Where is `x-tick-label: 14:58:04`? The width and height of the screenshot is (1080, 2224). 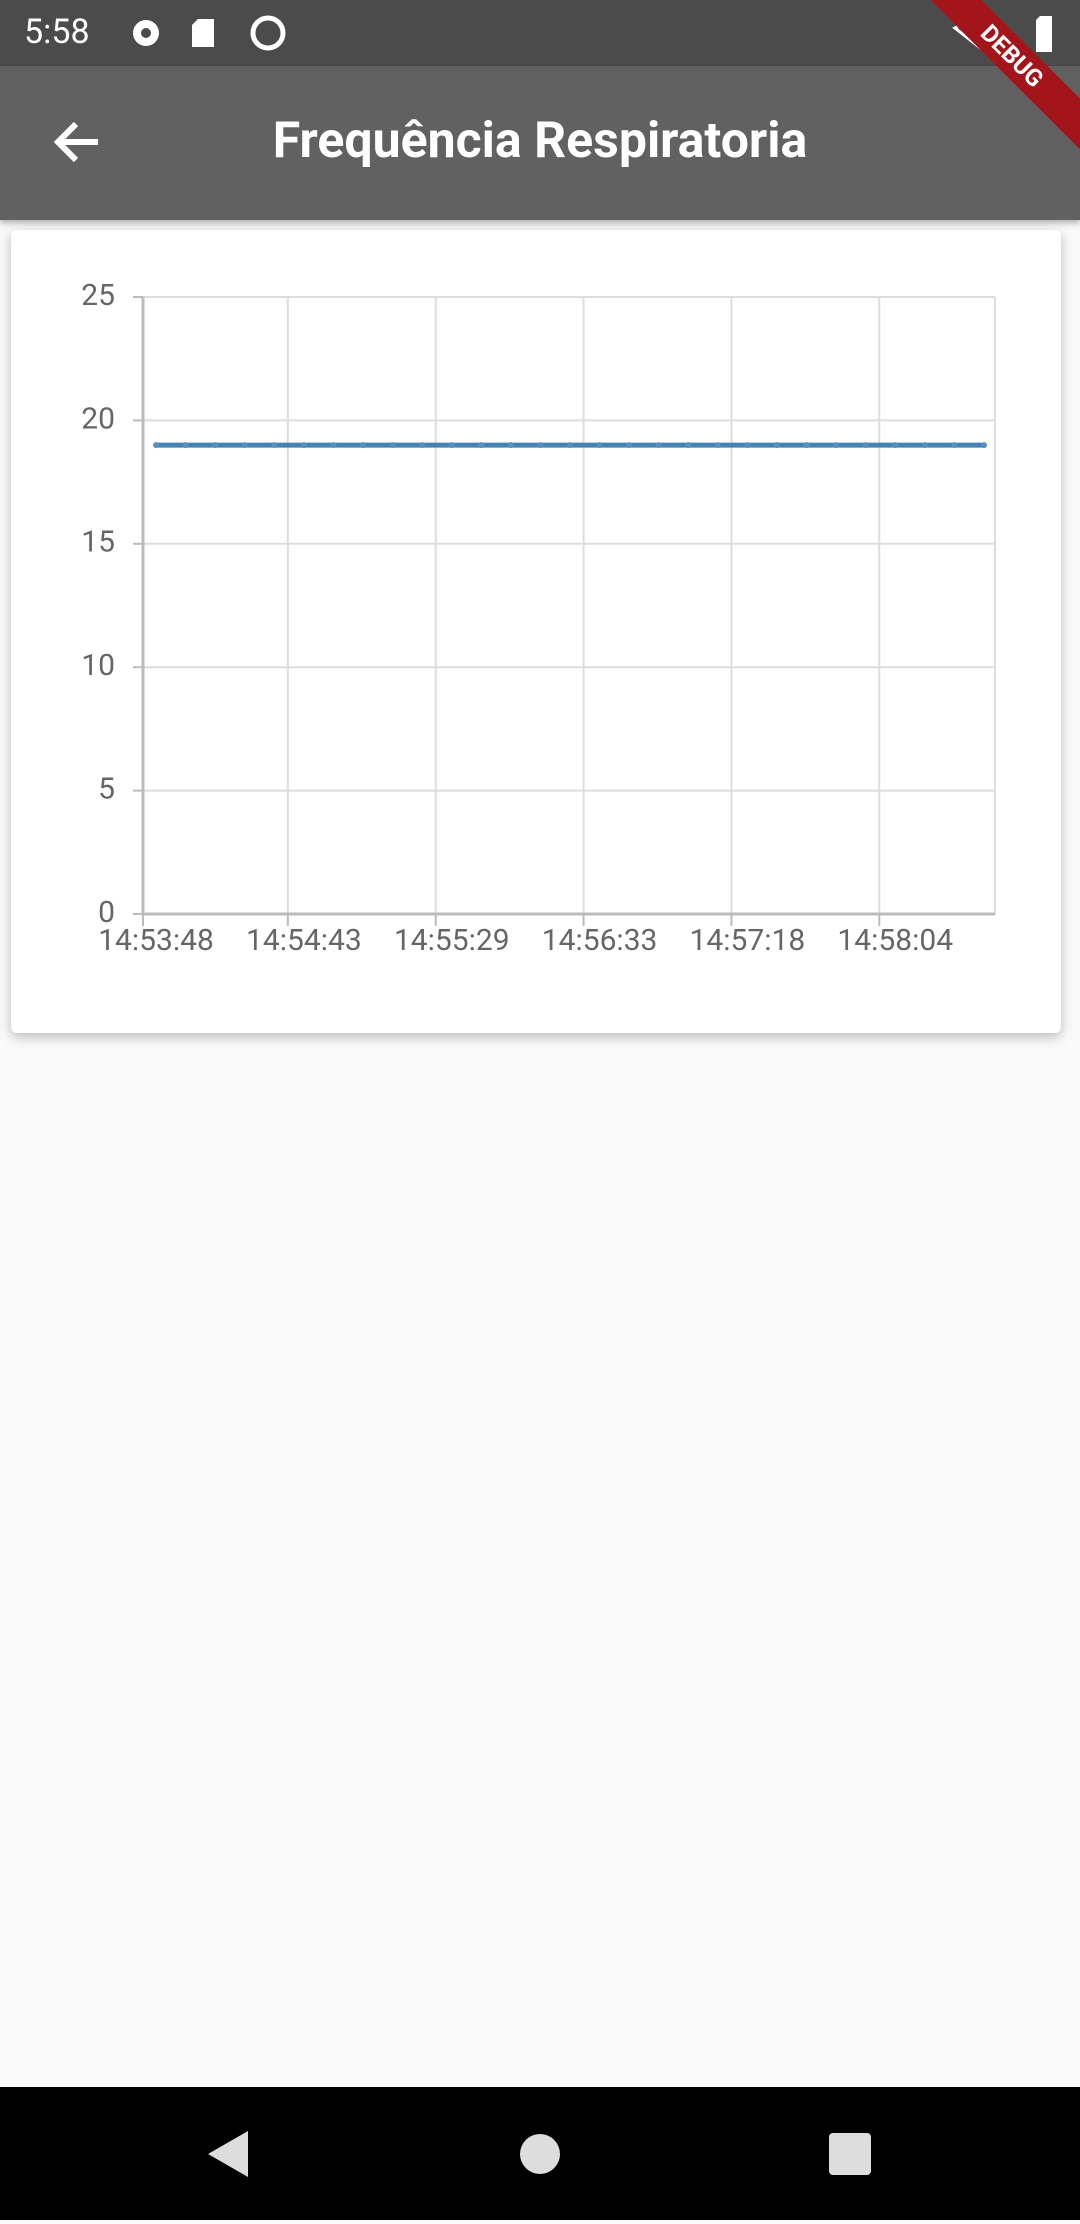 x-tick-label: 14:58:04 is located at coordinates (895, 940).